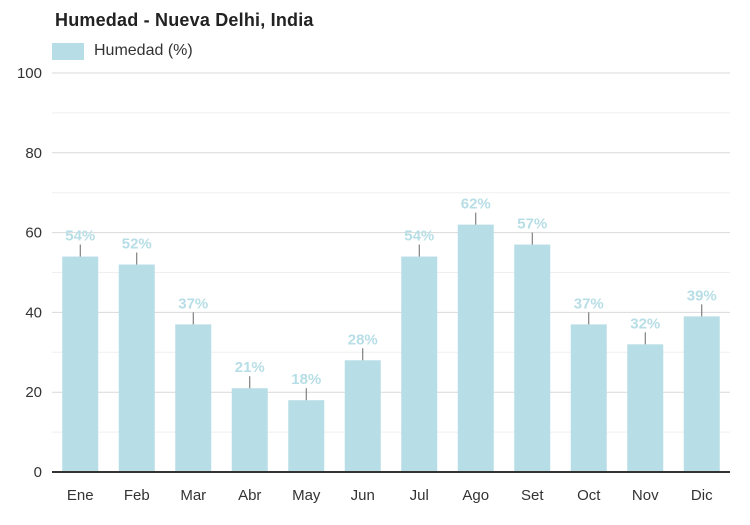 The width and height of the screenshot is (750, 525). What do you see at coordinates (532, 224) in the screenshot?
I see `bar-value-label: 57%` at bounding box center [532, 224].